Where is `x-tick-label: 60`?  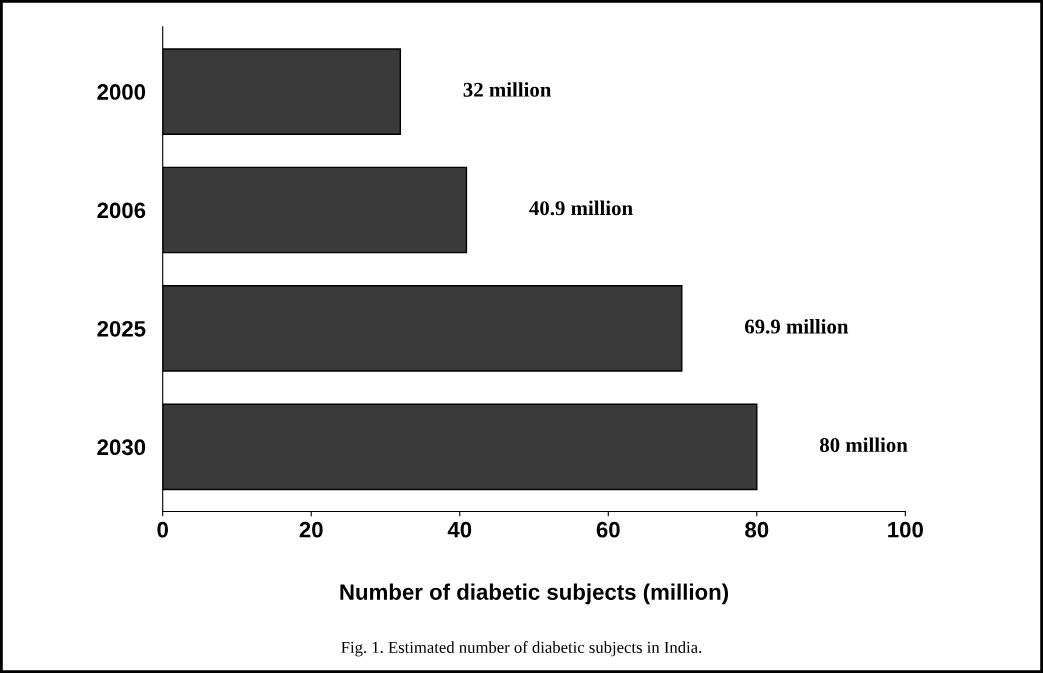 x-tick-label: 60 is located at coordinates (608, 529).